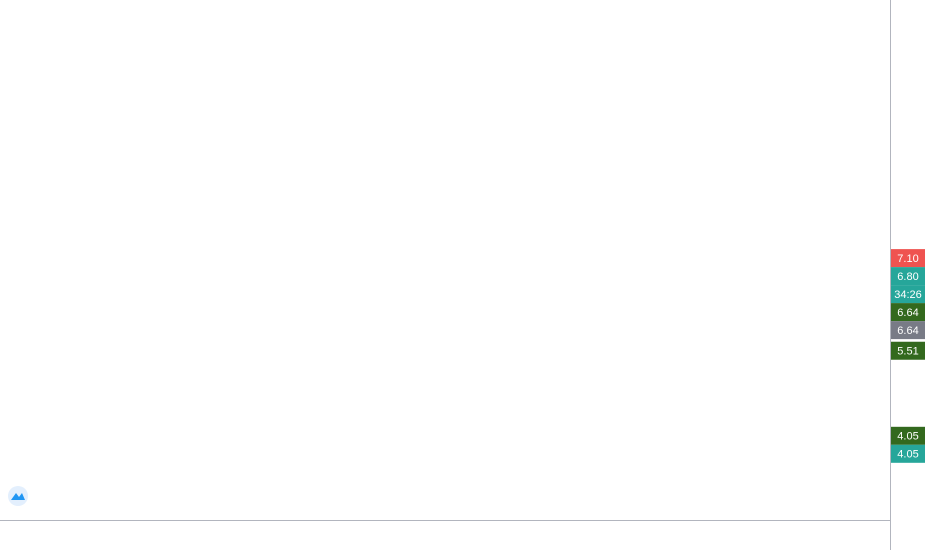 The height and width of the screenshot is (550, 932). I want to click on price-label-text: 6.80, so click(907, 277).